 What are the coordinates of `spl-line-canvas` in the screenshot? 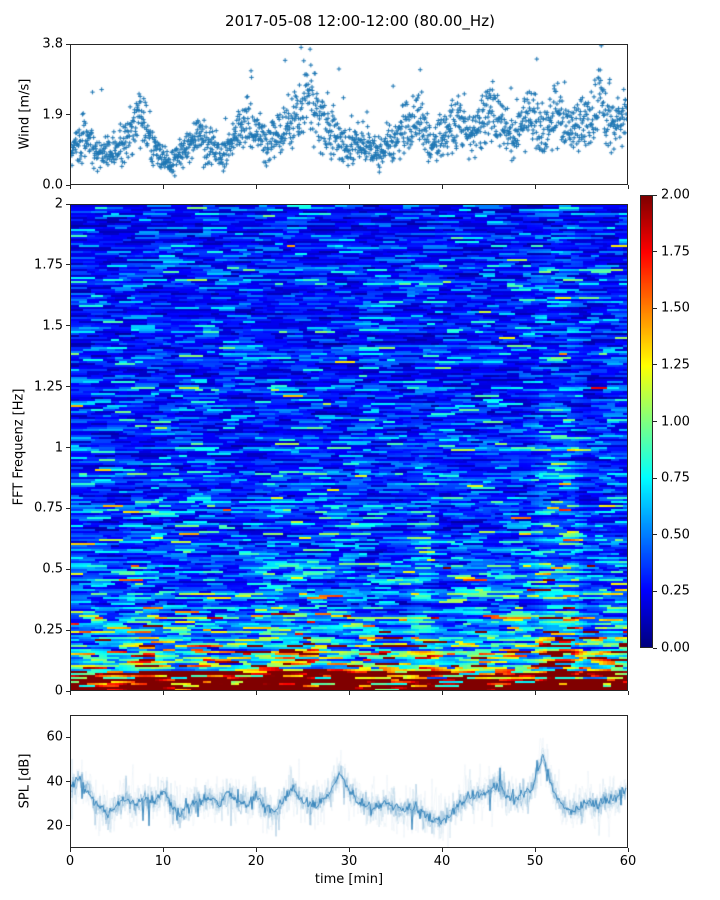 It's located at (349, 781).